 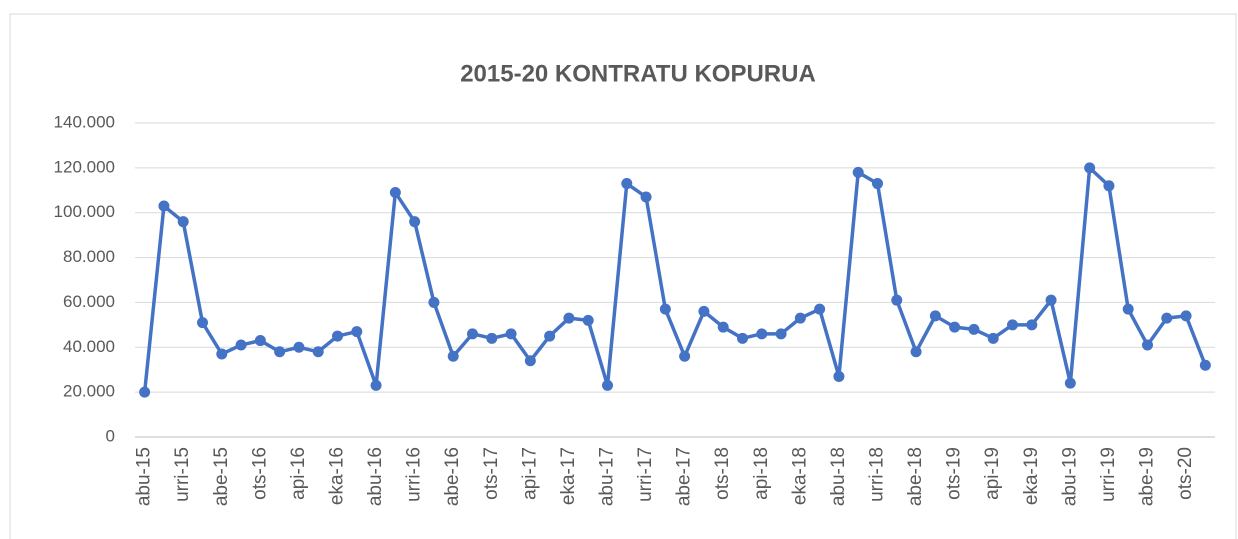 What do you see at coordinates (221, 476) in the screenshot?
I see `x-tick-label: abe-15` at bounding box center [221, 476].